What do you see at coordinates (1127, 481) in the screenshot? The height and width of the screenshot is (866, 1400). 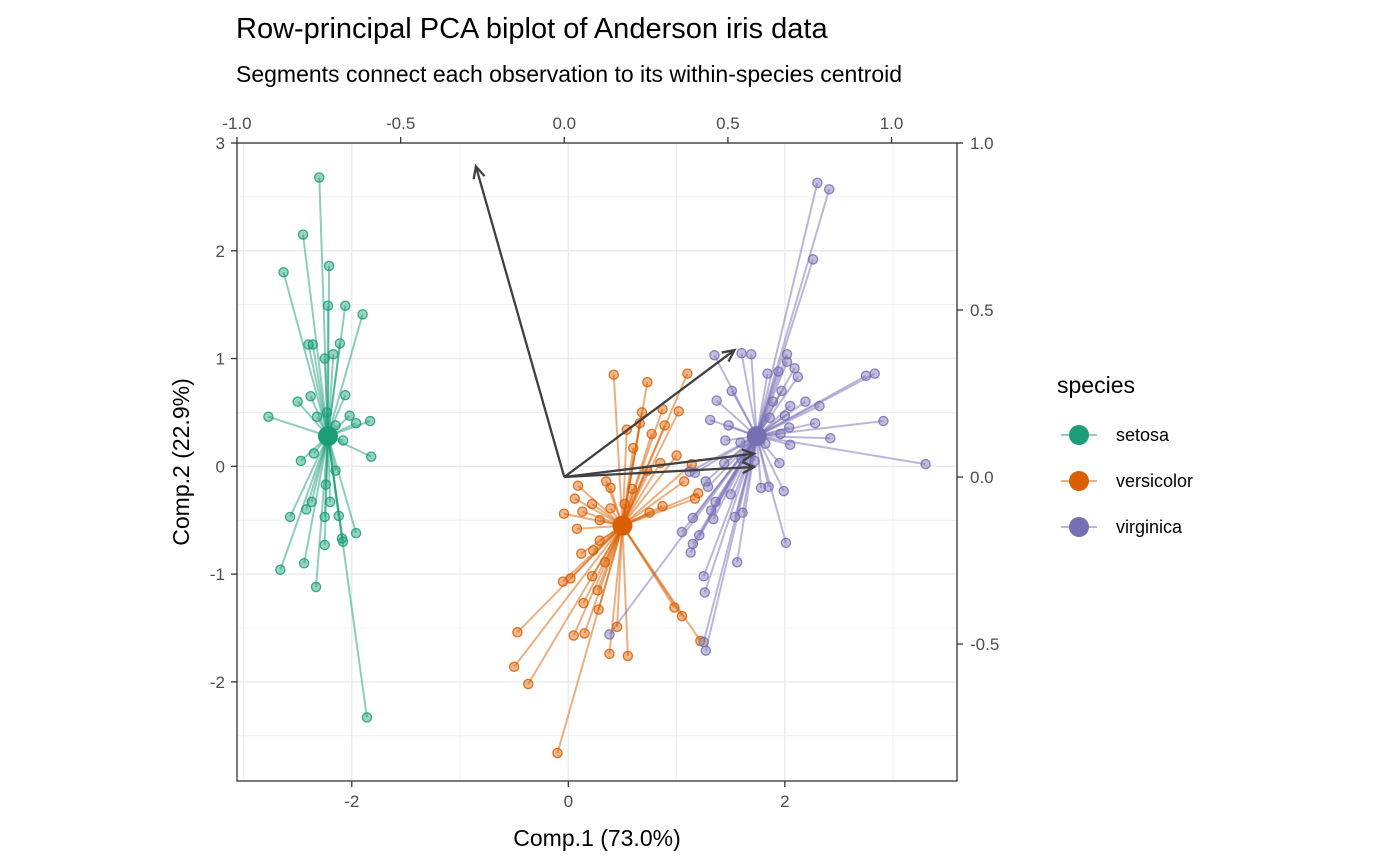 I see `legend-items: setosa versicolor virginica` at bounding box center [1127, 481].